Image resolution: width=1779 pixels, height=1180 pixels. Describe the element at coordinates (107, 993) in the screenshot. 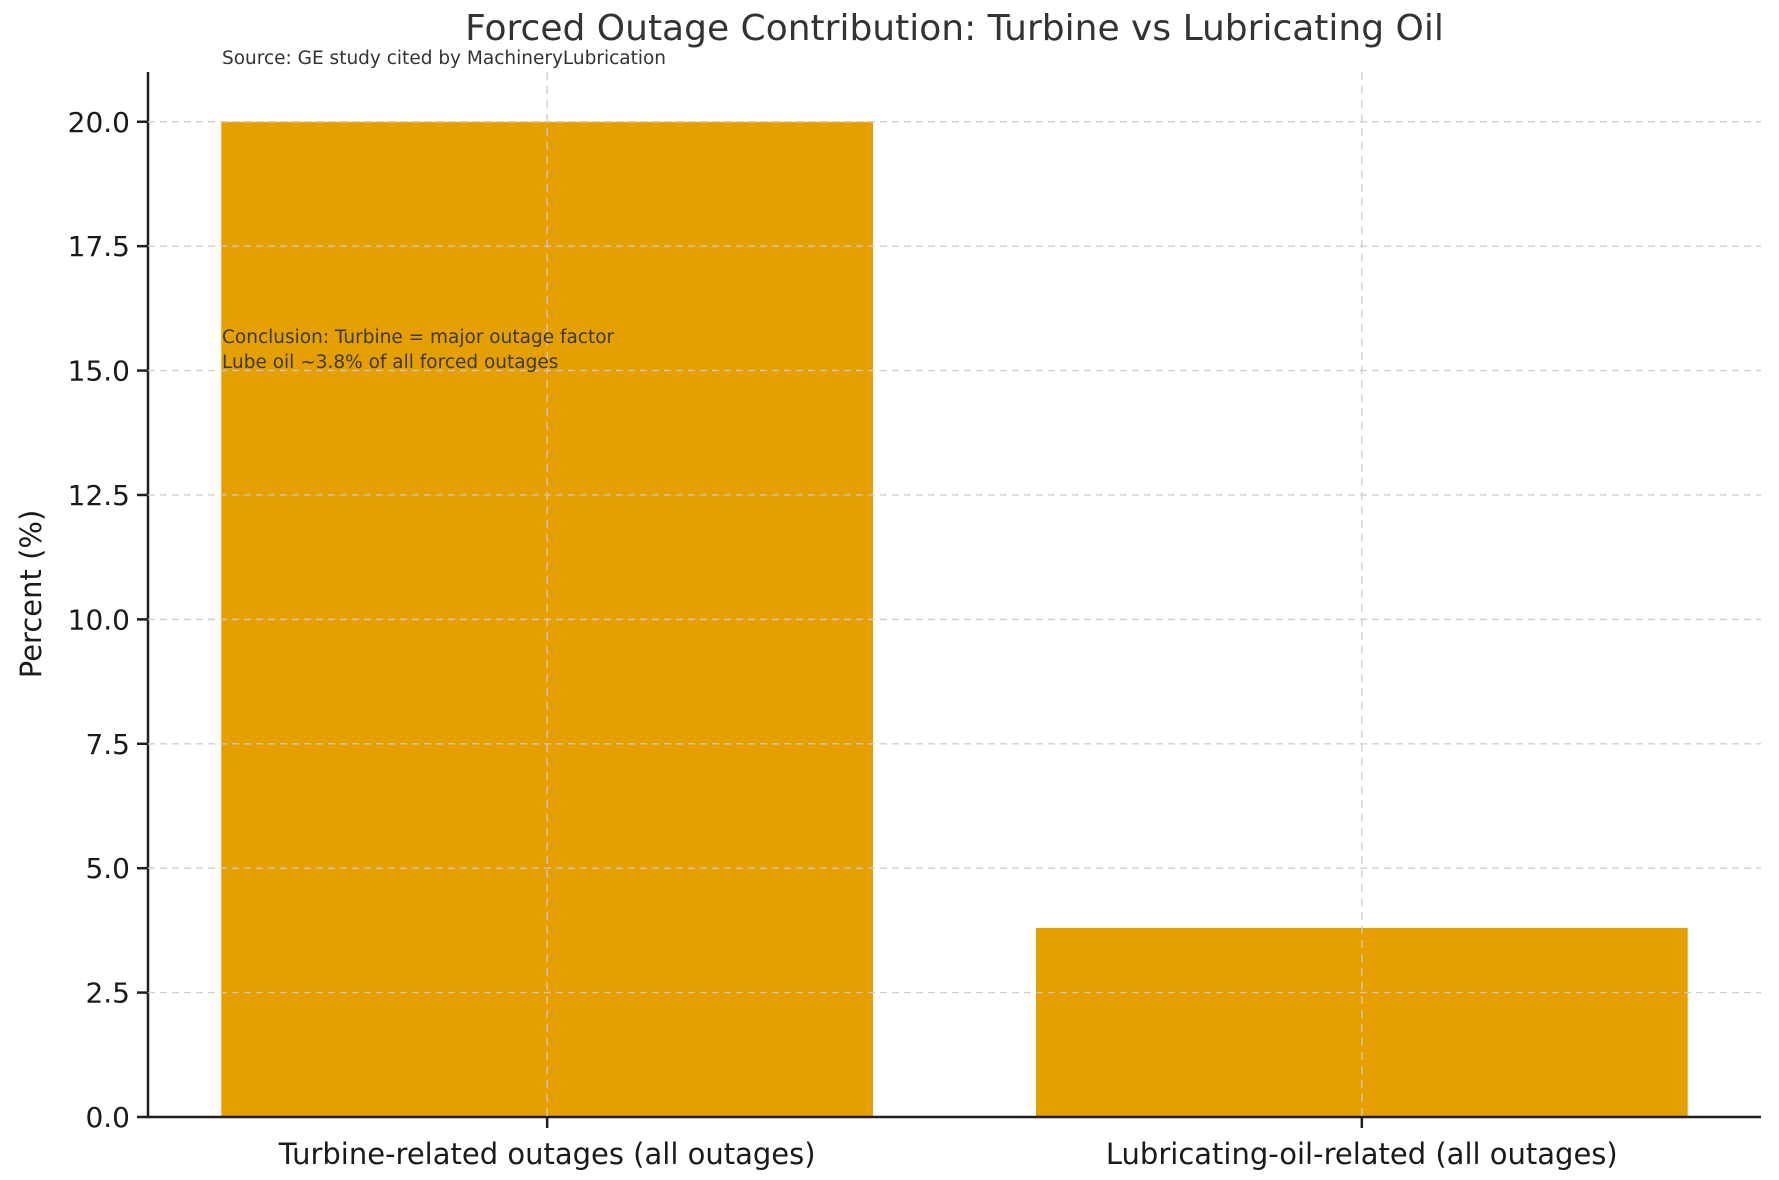

I see `y-tick-label-2.5: 2.5` at that location.